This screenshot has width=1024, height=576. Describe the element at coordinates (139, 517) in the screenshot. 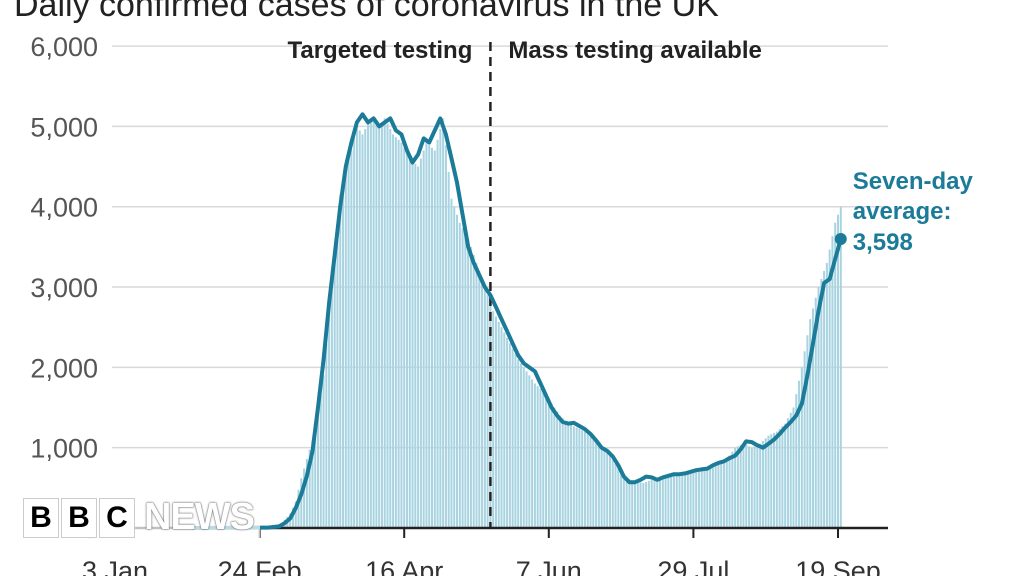

I see `bbc-news-logo: B B C NEWS` at that location.